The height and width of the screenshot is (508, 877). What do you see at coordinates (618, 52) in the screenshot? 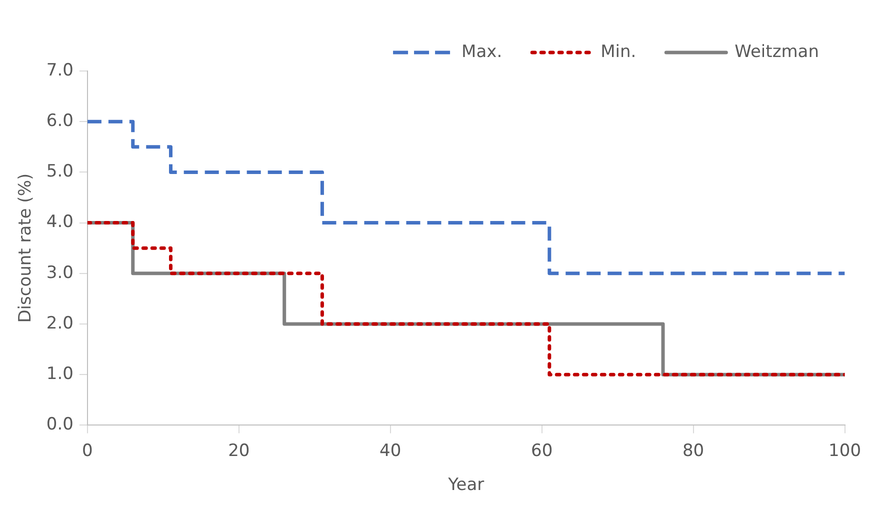
I see `legend-label: Min.` at bounding box center [618, 52].